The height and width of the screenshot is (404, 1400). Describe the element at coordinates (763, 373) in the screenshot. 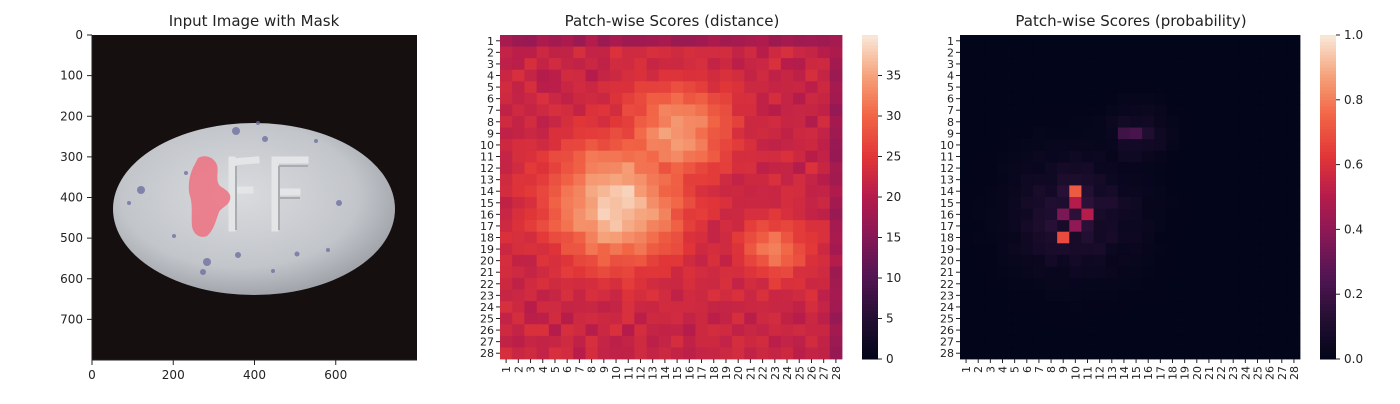

I see `distance-heatmap-xtick-label: 22` at that location.